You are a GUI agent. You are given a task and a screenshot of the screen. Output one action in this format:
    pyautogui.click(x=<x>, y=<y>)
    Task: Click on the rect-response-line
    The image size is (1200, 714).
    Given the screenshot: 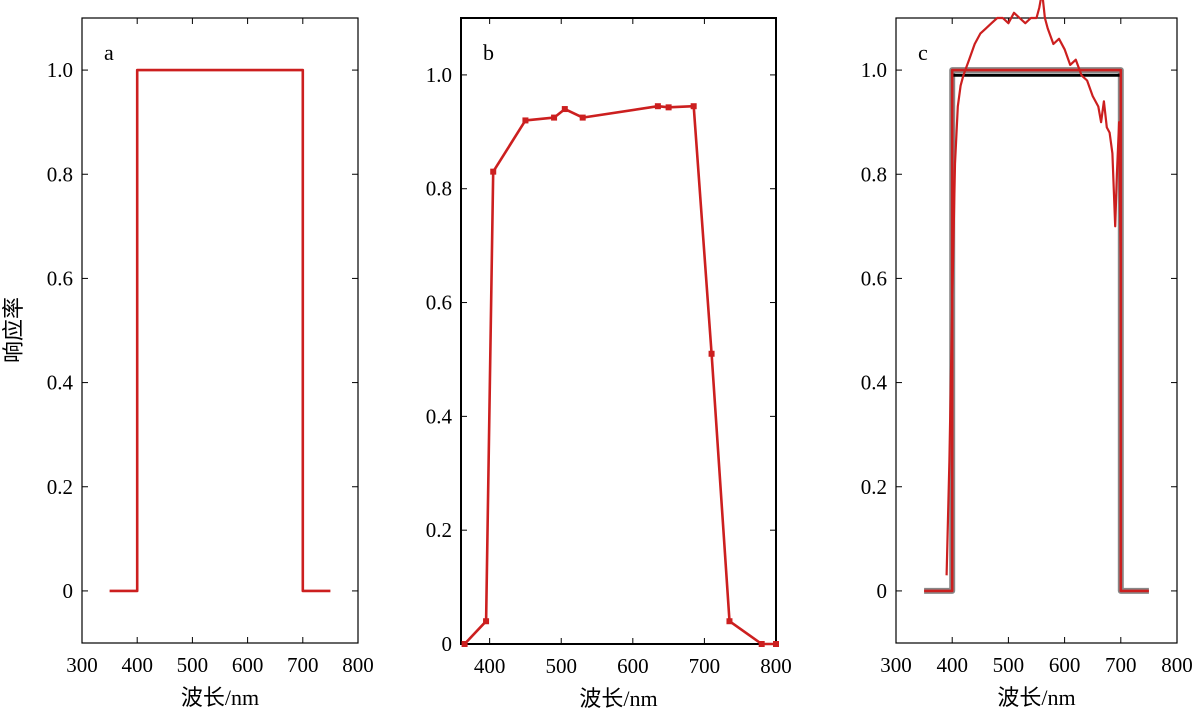 What is the action you would take?
    pyautogui.click(x=1036, y=330)
    